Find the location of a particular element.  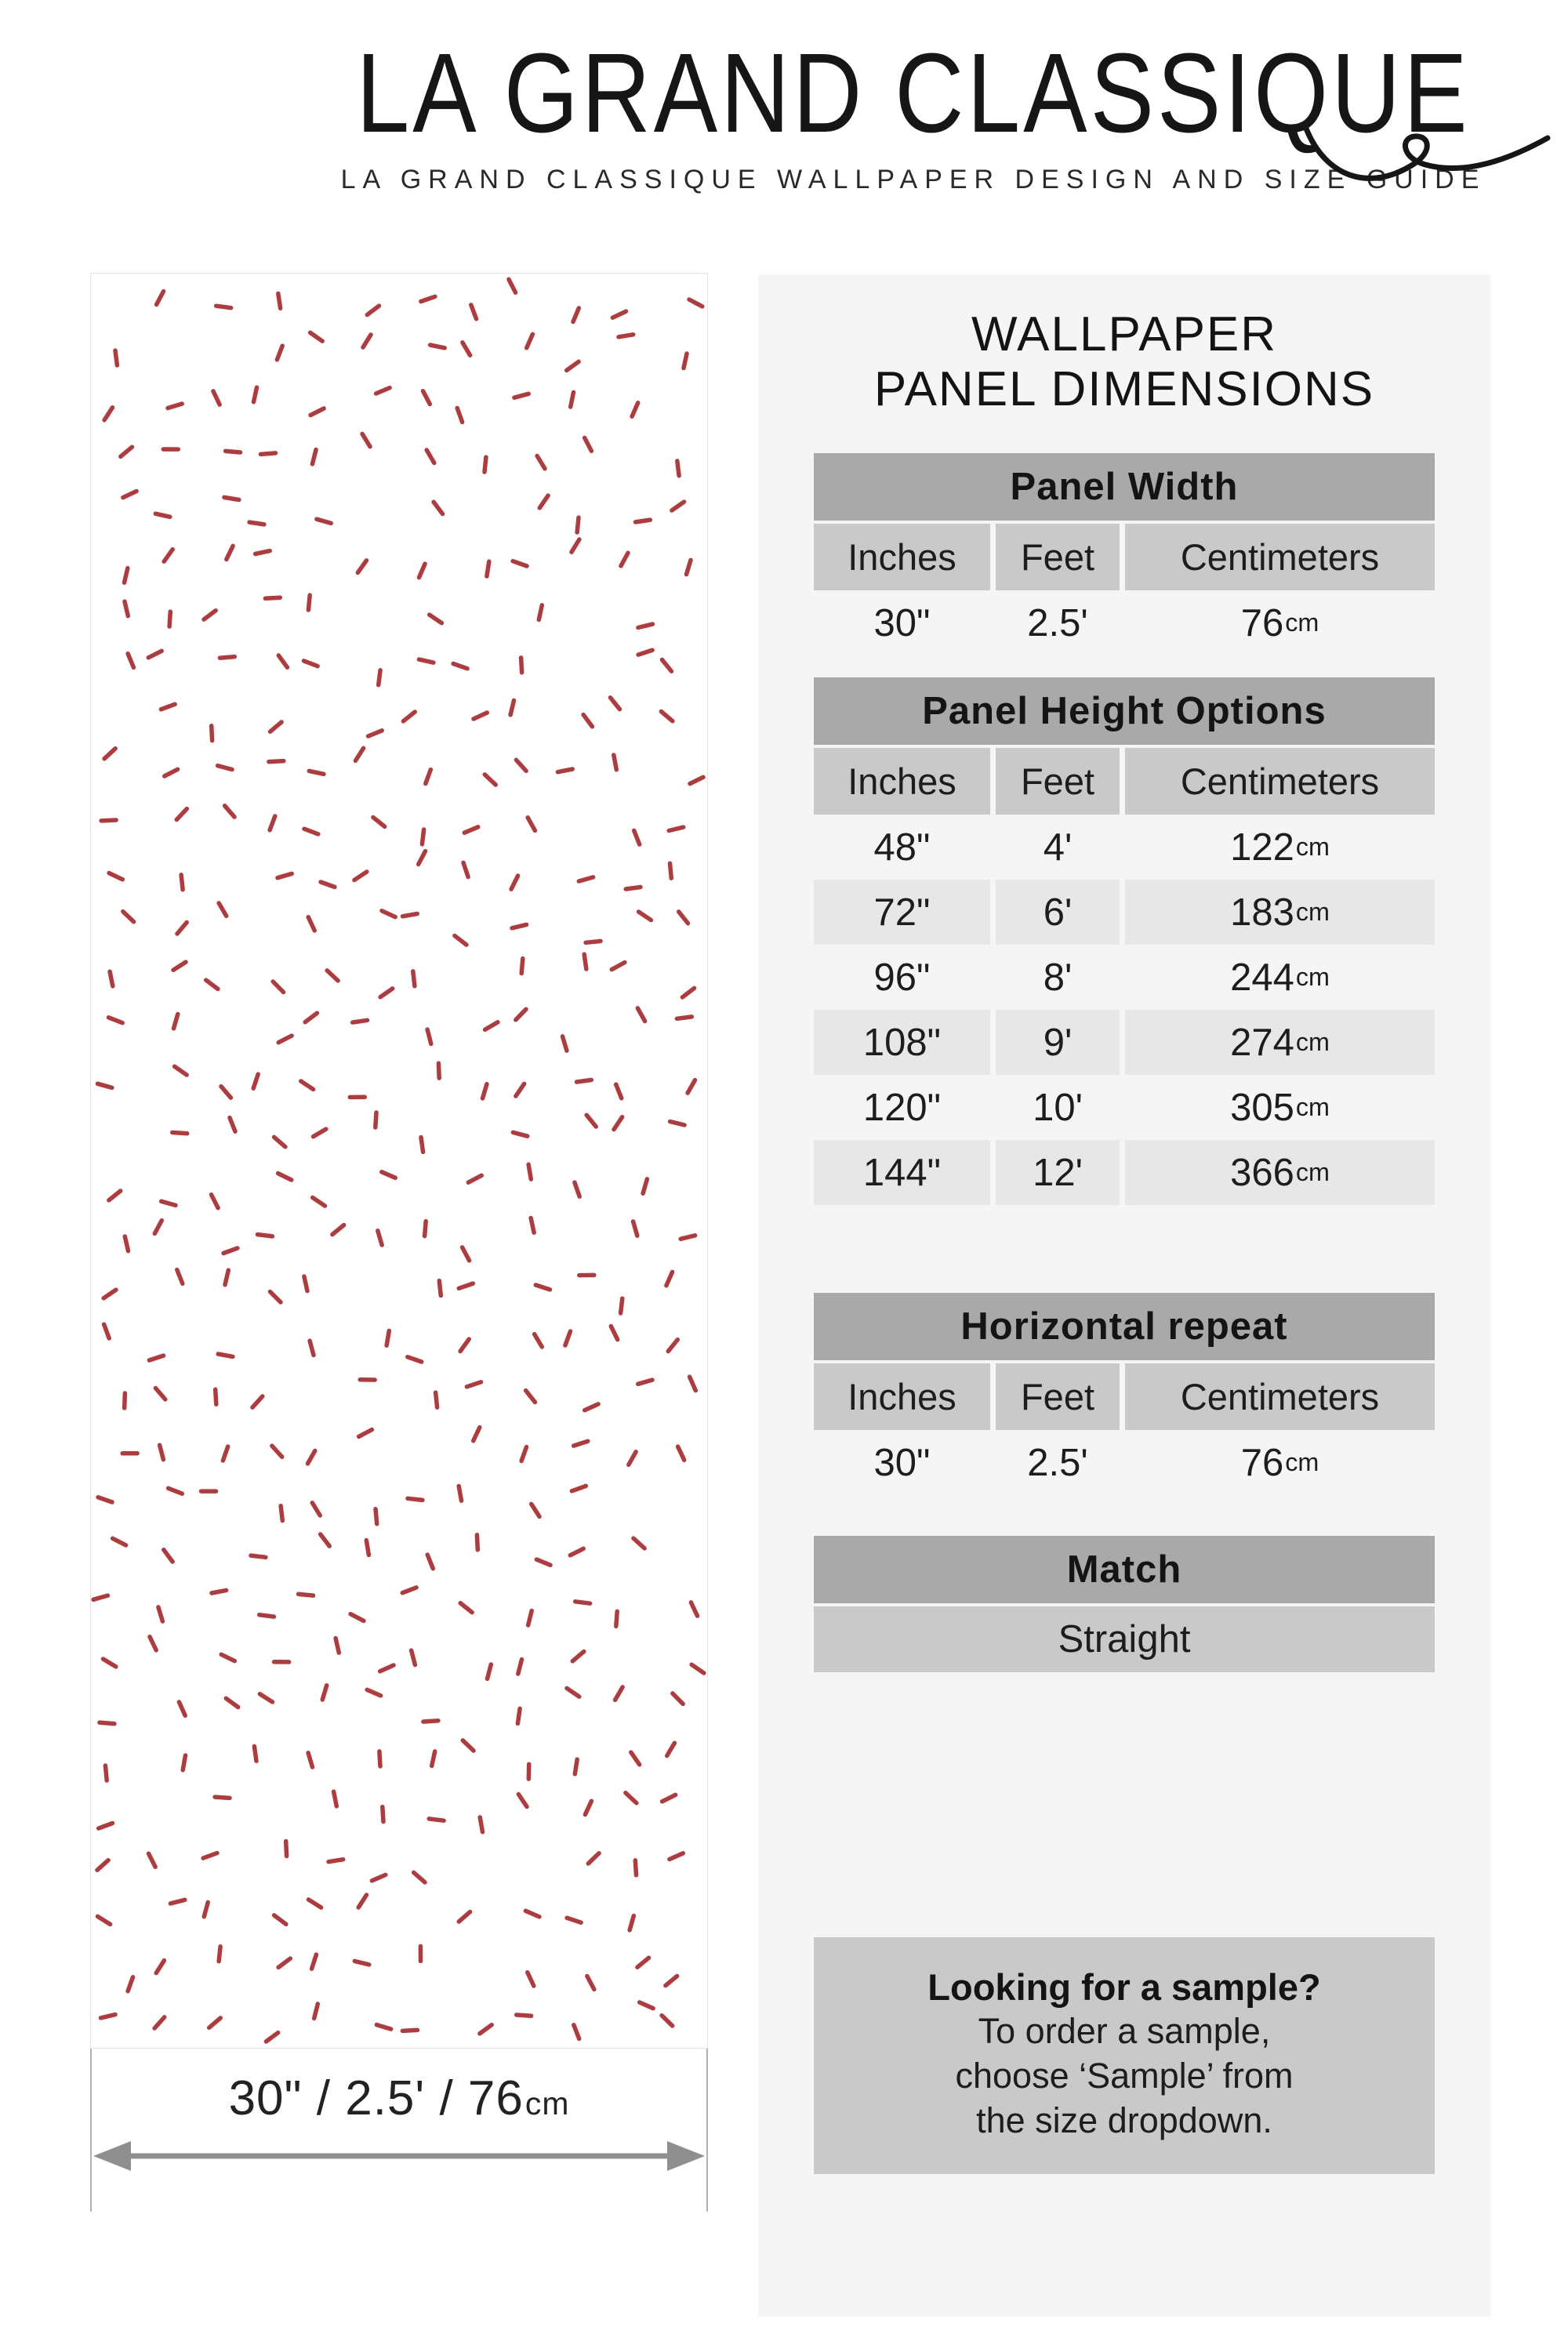

table-row: 72" 6' 183 cm is located at coordinates (1124, 913).